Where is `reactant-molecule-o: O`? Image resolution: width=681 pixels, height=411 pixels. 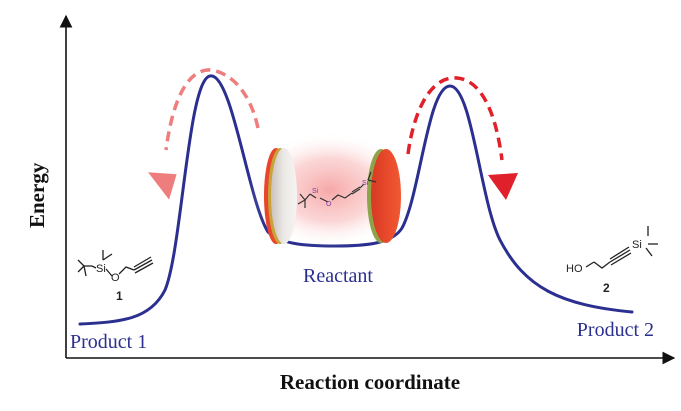 reactant-molecule-o: O is located at coordinates (329, 204).